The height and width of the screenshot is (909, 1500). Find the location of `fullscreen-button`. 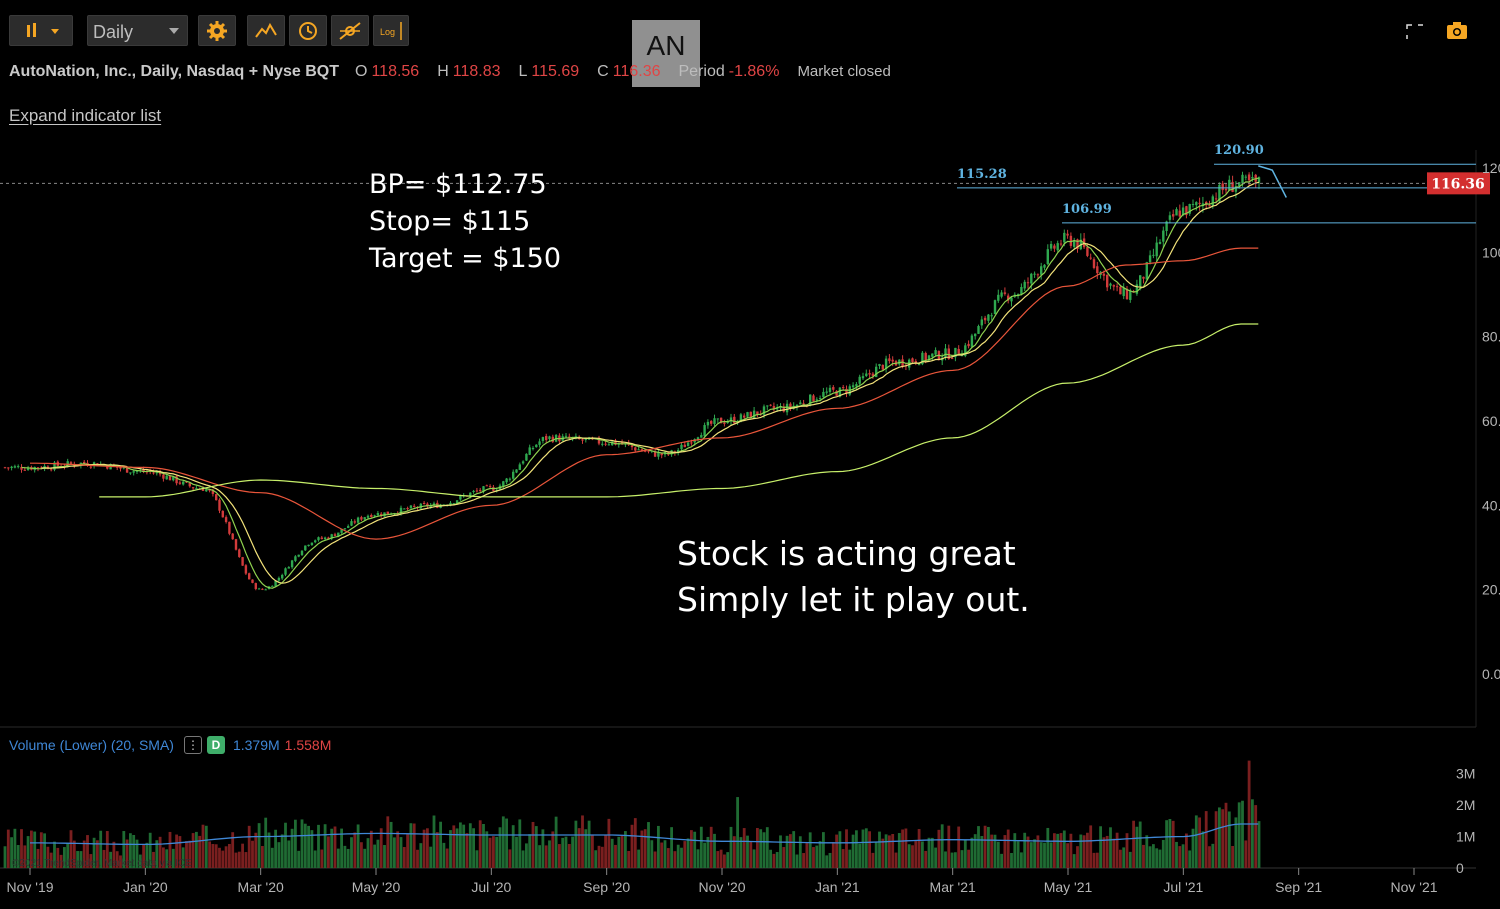

fullscreen-button is located at coordinates (1415, 34).